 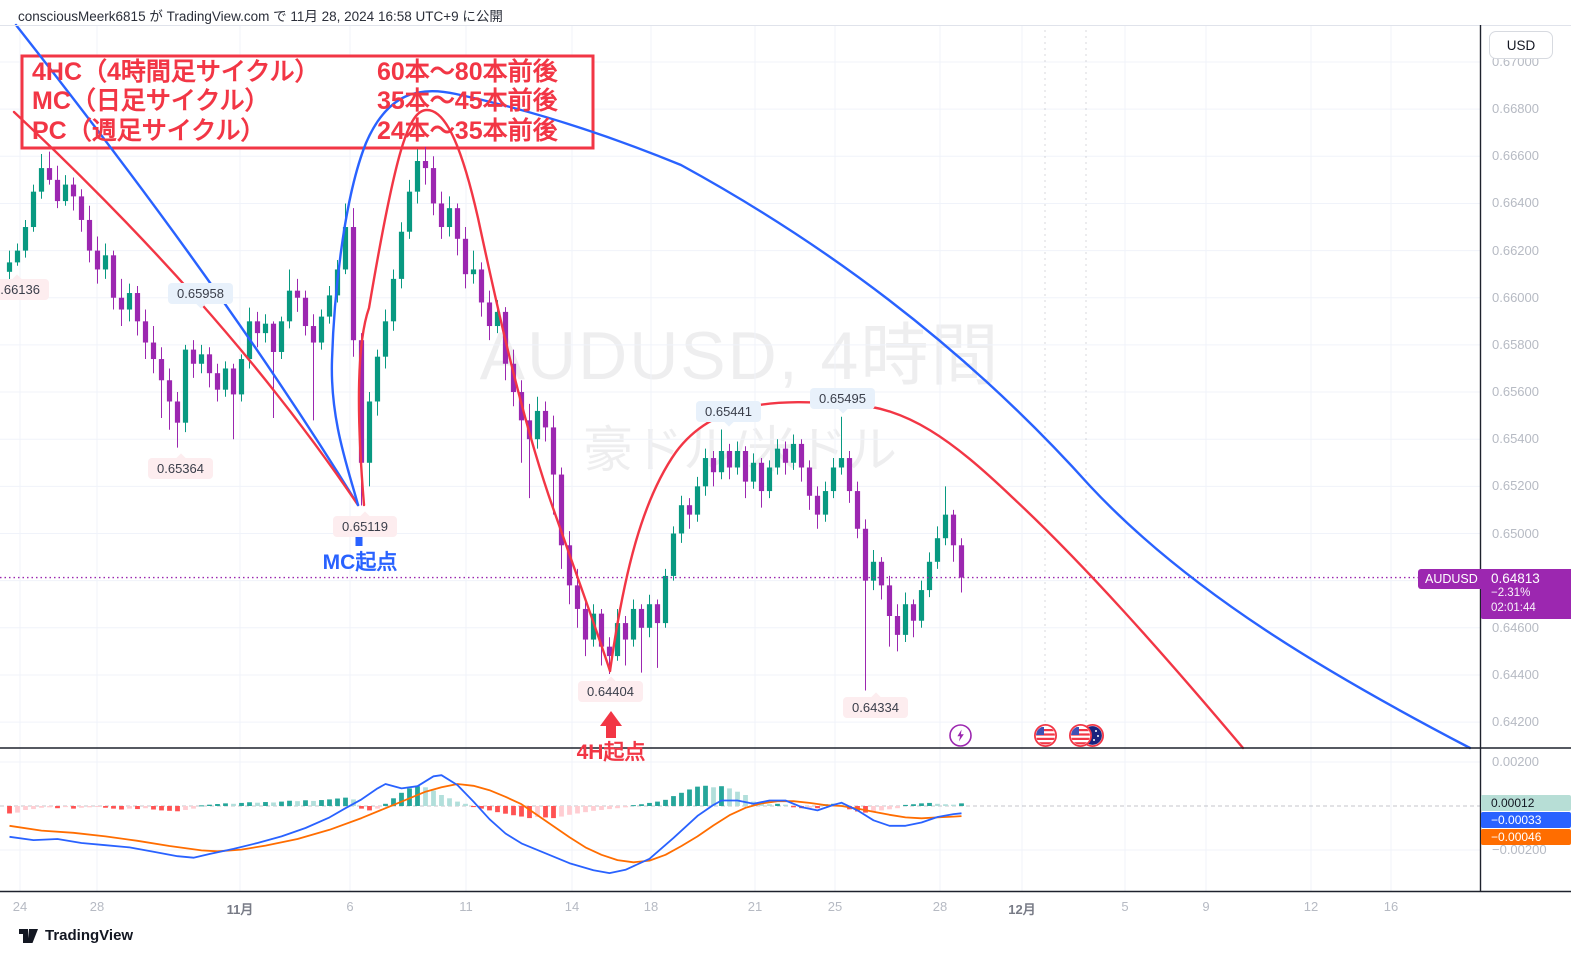 I want to click on time-axis-tick: 5, so click(x=1125, y=906).